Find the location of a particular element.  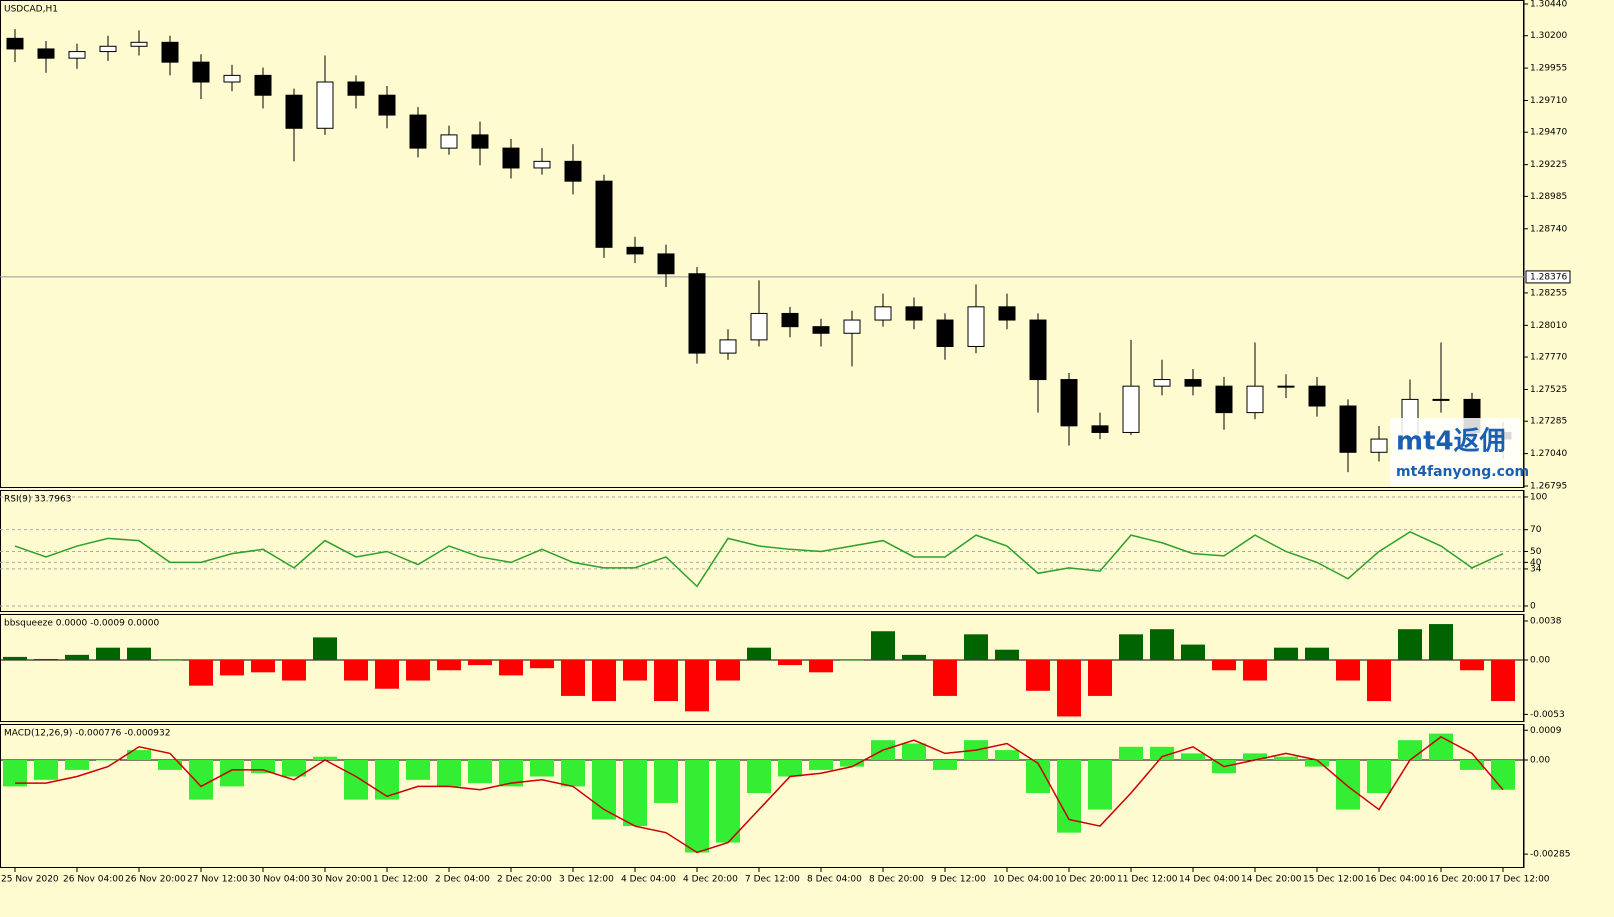

x-tick-label: 30 Nov 20:00 is located at coordinates (341, 880).